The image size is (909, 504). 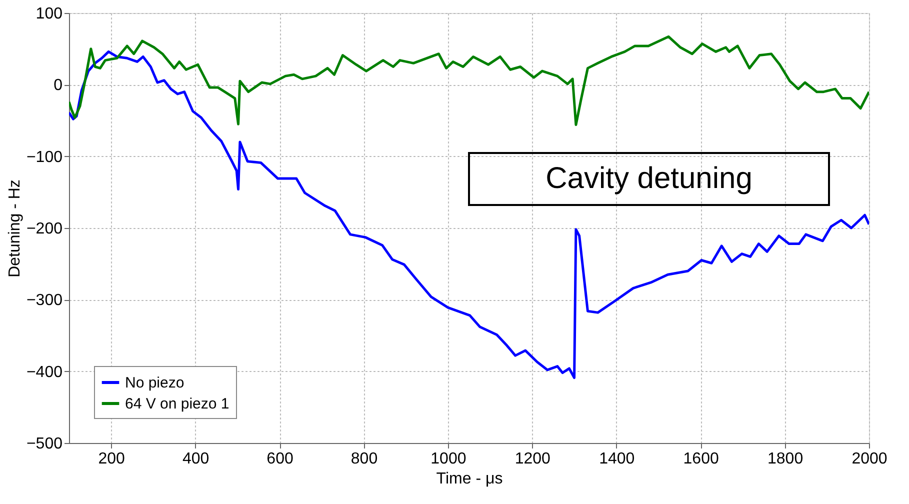 What do you see at coordinates (532, 459) in the screenshot?
I see `x-tick-label: 1200` at bounding box center [532, 459].